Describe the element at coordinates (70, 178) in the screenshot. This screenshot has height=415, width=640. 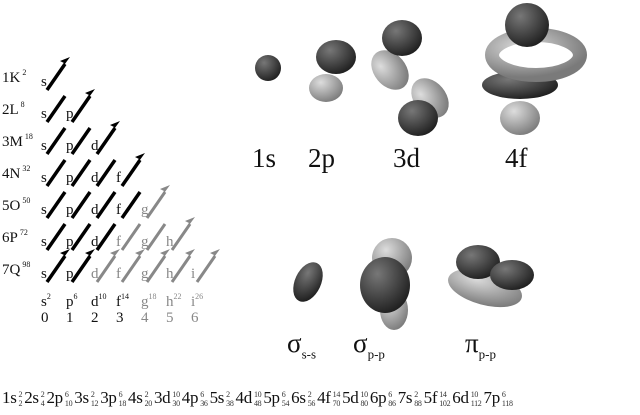
I see `subshell-4p: p` at that location.